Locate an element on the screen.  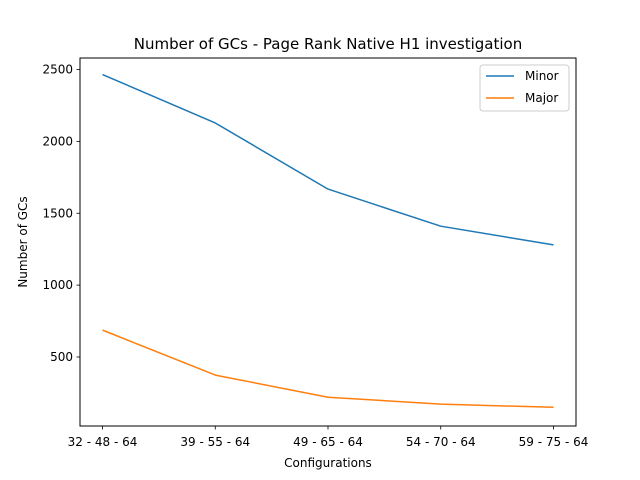
x-tick-label: 32 - 48 - 64 is located at coordinates (103, 442).